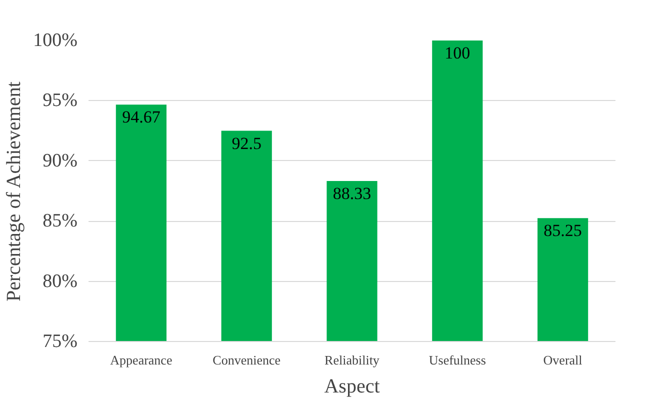 This screenshot has width=645, height=404. What do you see at coordinates (60, 281) in the screenshot?
I see `y-tick-label: 80%` at bounding box center [60, 281].